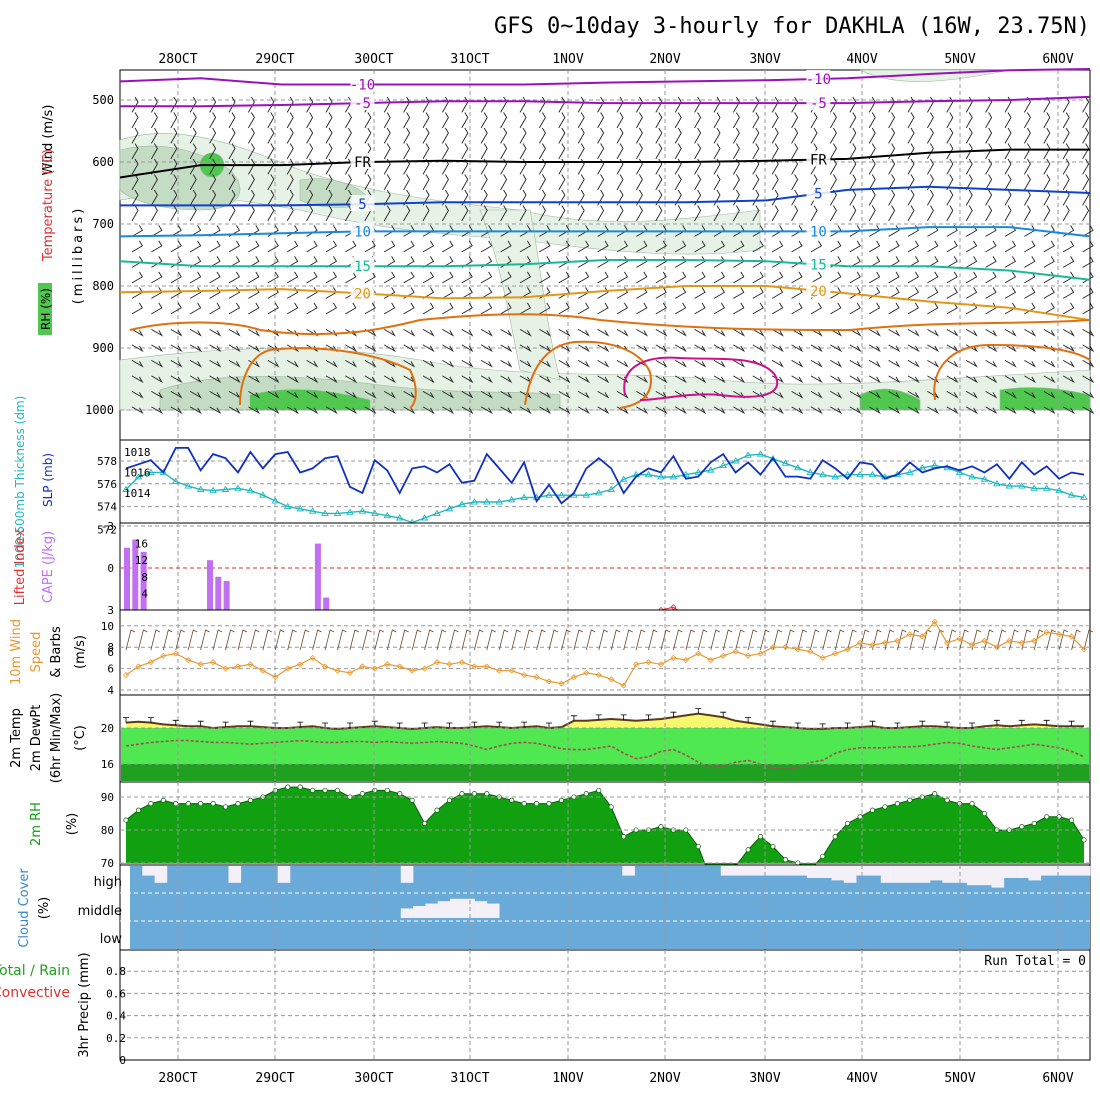 Image resolution: width=1100 pixels, height=1100 pixels. I want to click on bottom-date-label: 30OCT, so click(373, 1078).